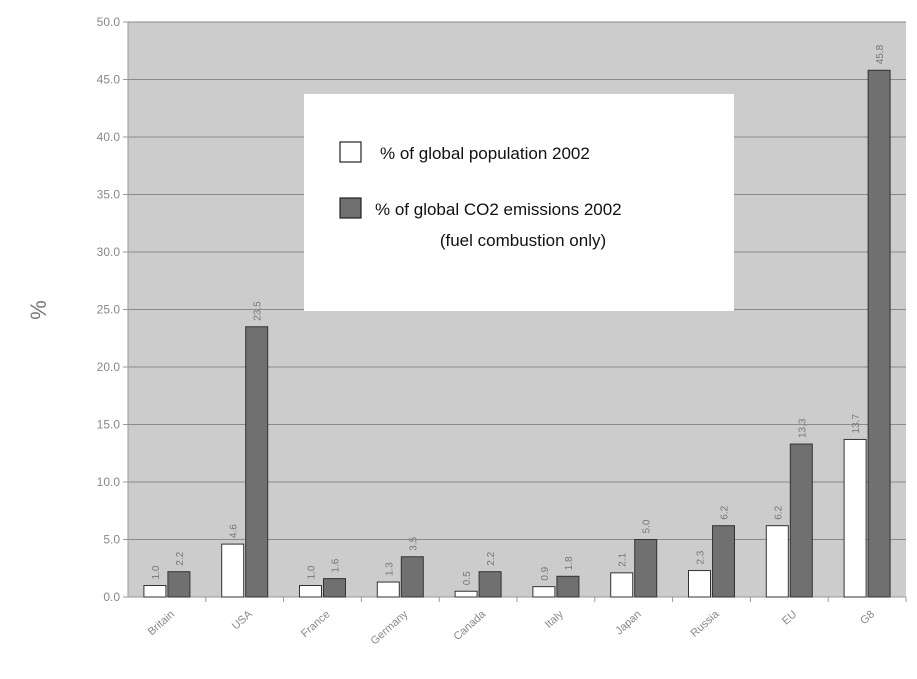 This screenshot has width=917, height=679. I want to click on category-label: EU, so click(789, 617).